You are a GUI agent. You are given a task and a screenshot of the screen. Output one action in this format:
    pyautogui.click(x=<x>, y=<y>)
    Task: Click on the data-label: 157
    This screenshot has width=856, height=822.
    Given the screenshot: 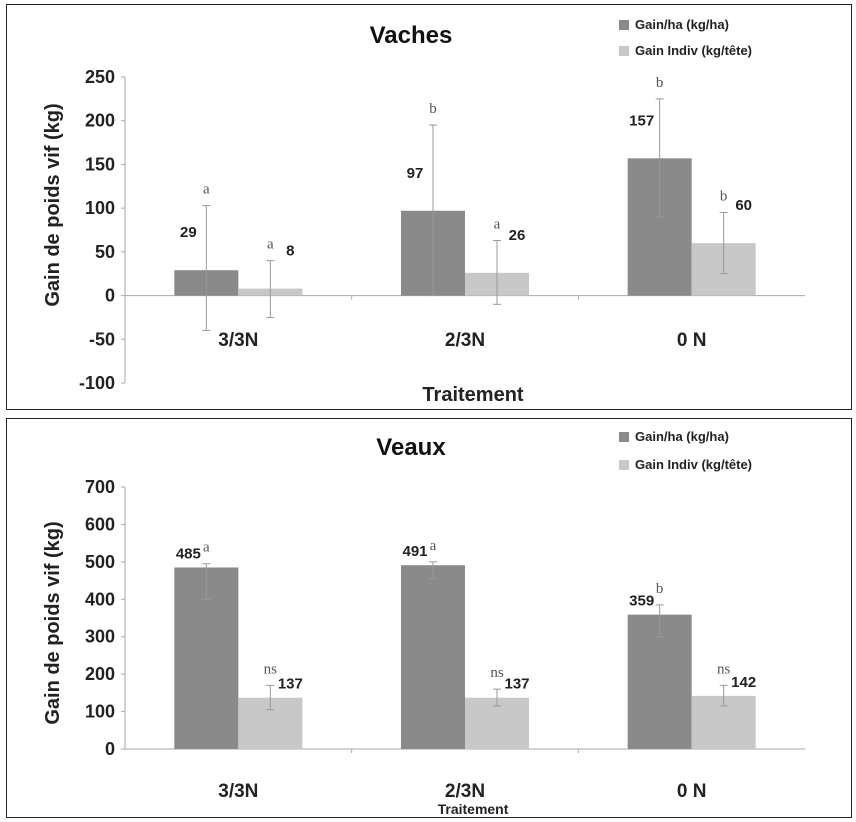 What is the action you would take?
    pyautogui.click(x=641, y=120)
    